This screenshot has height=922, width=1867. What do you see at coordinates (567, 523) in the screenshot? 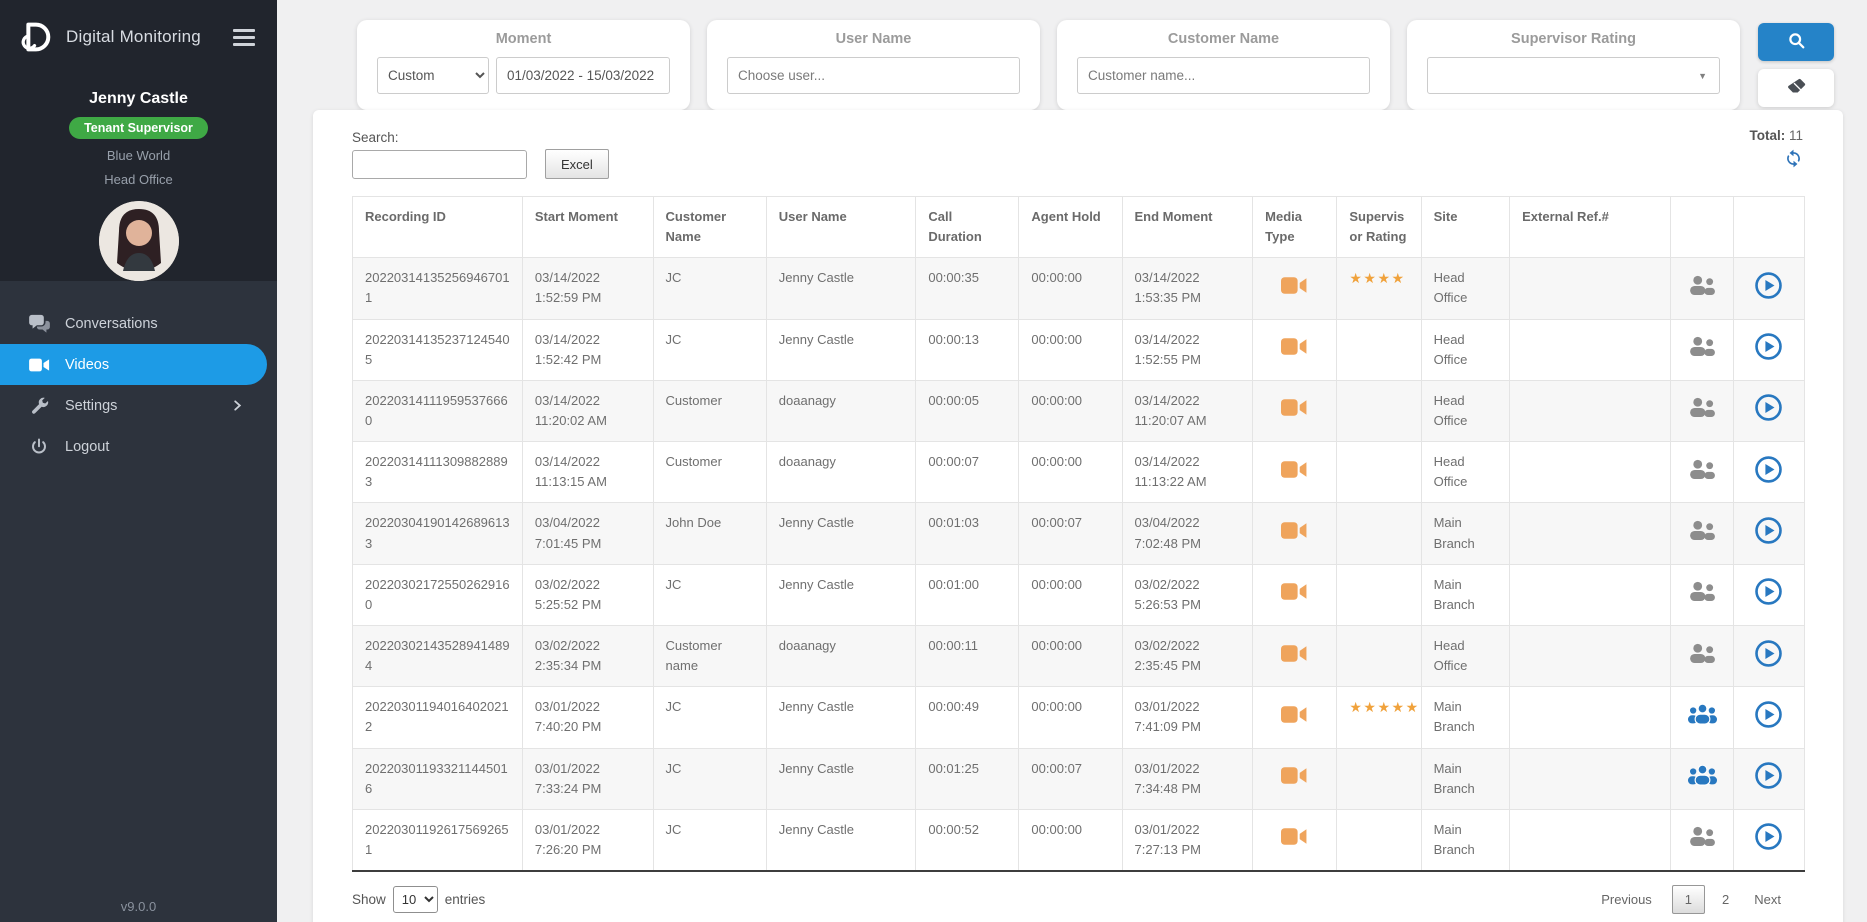
I see `start-date: 03/04/2022` at bounding box center [567, 523].